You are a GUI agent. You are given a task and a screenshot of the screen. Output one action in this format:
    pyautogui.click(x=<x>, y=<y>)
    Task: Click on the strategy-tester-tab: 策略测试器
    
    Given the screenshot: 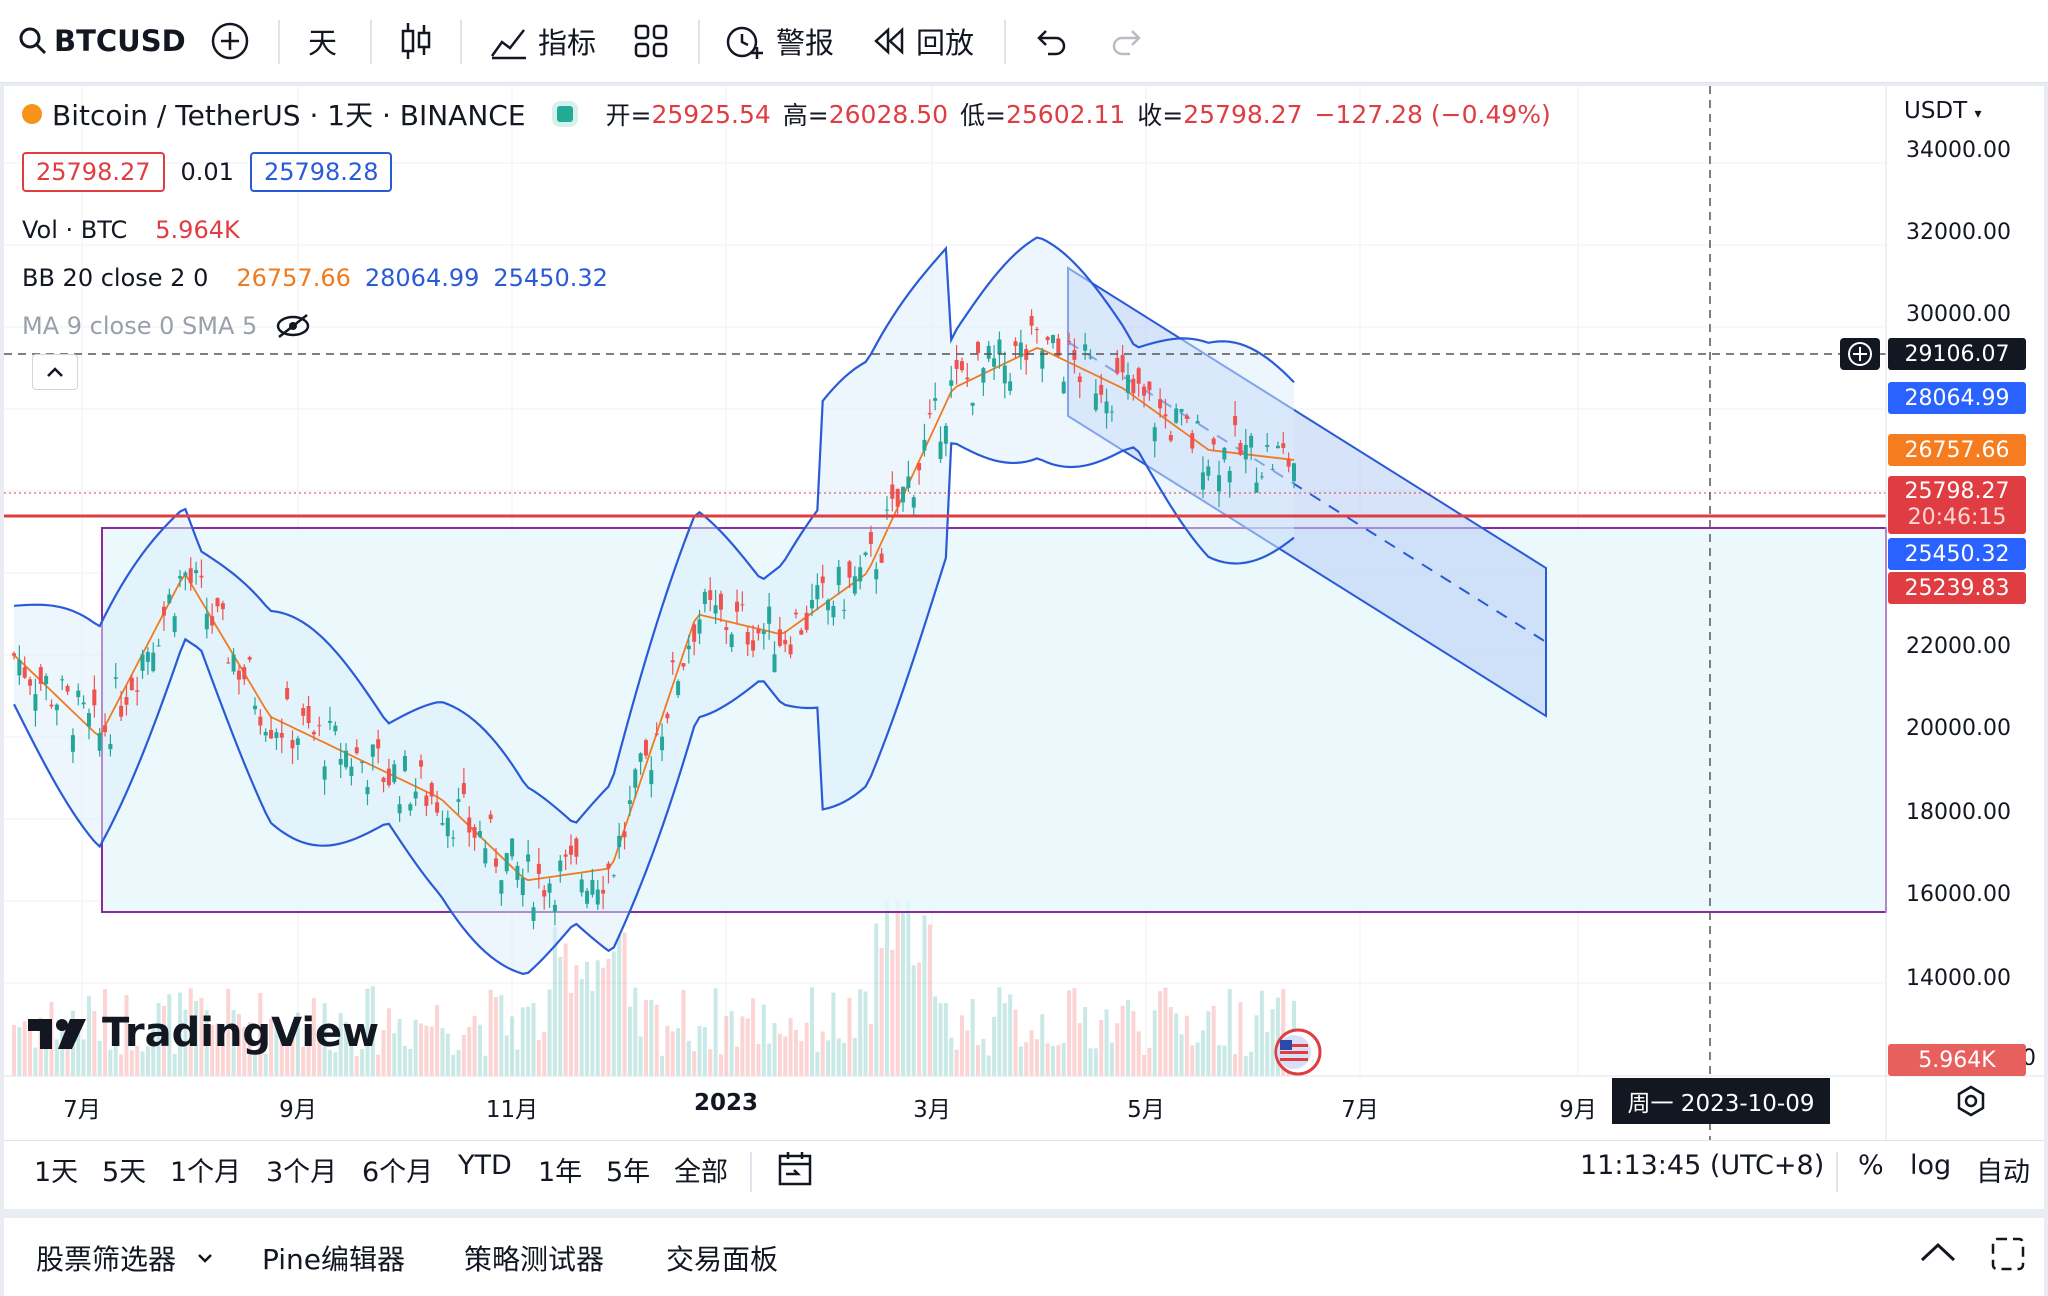 What is the action you would take?
    pyautogui.click(x=534, y=1259)
    